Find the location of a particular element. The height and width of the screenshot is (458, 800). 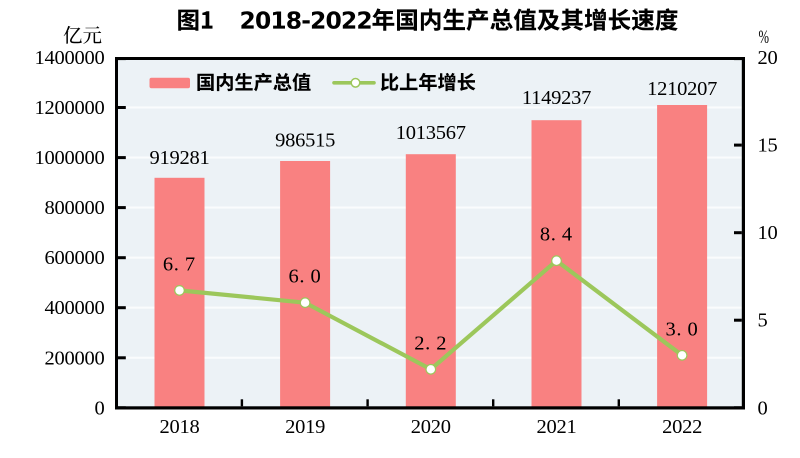

svg-text: 10 is located at coordinates (768, 233).